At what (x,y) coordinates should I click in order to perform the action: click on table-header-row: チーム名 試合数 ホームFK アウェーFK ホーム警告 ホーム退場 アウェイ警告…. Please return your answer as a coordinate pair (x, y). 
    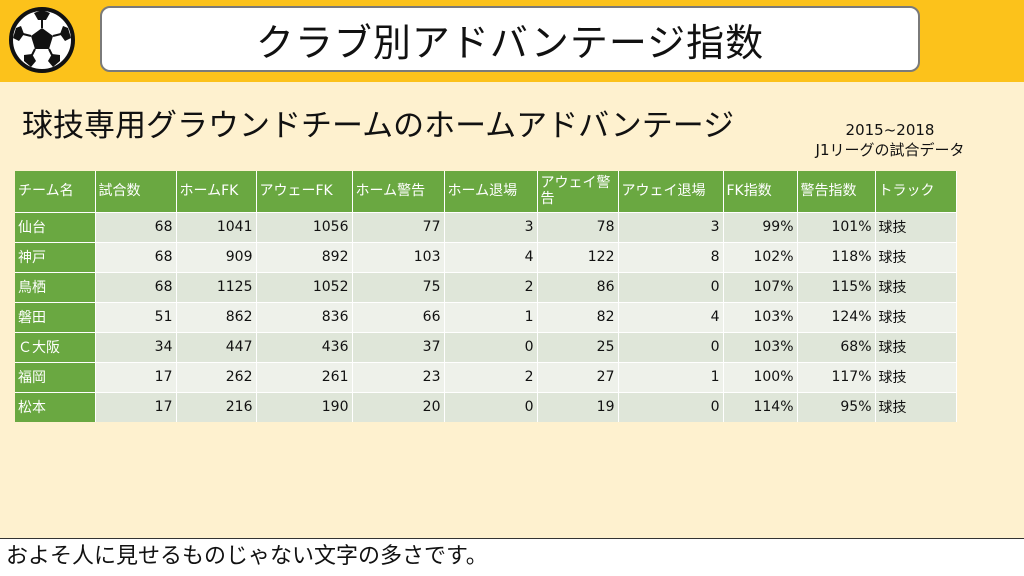
    Looking at the image, I should click on (486, 191).